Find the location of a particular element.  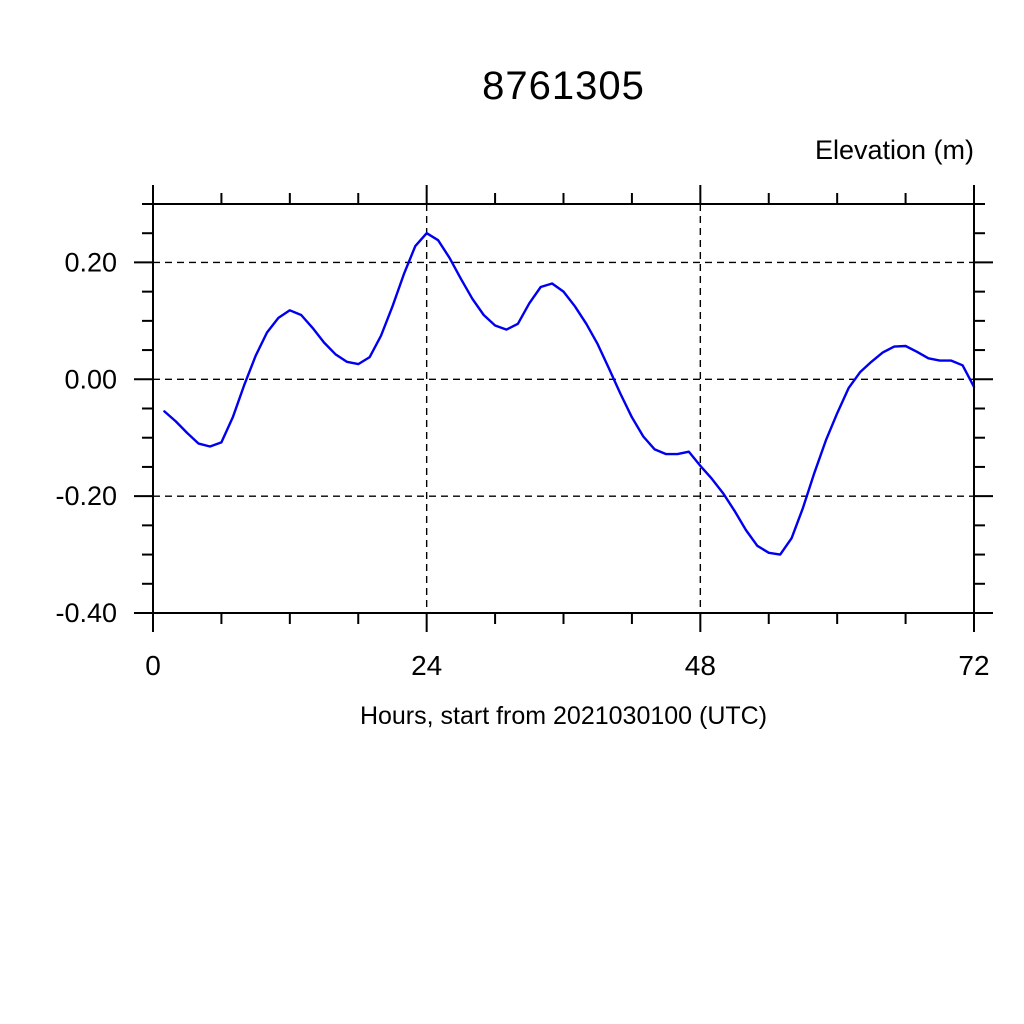

x-tick-label: 24 is located at coordinates (426, 665).